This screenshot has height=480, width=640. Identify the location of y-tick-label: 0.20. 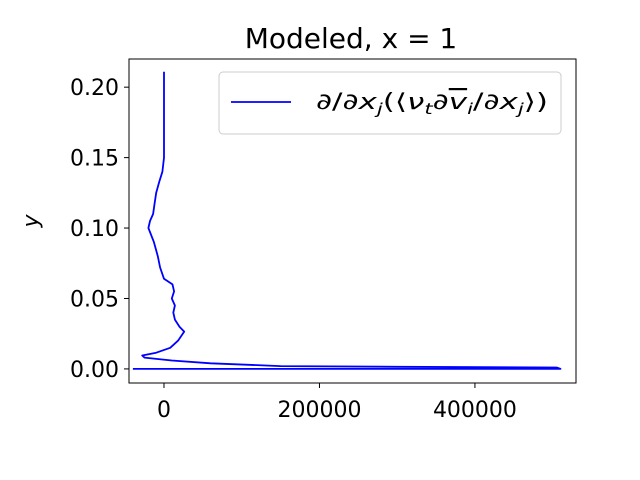
(94, 88).